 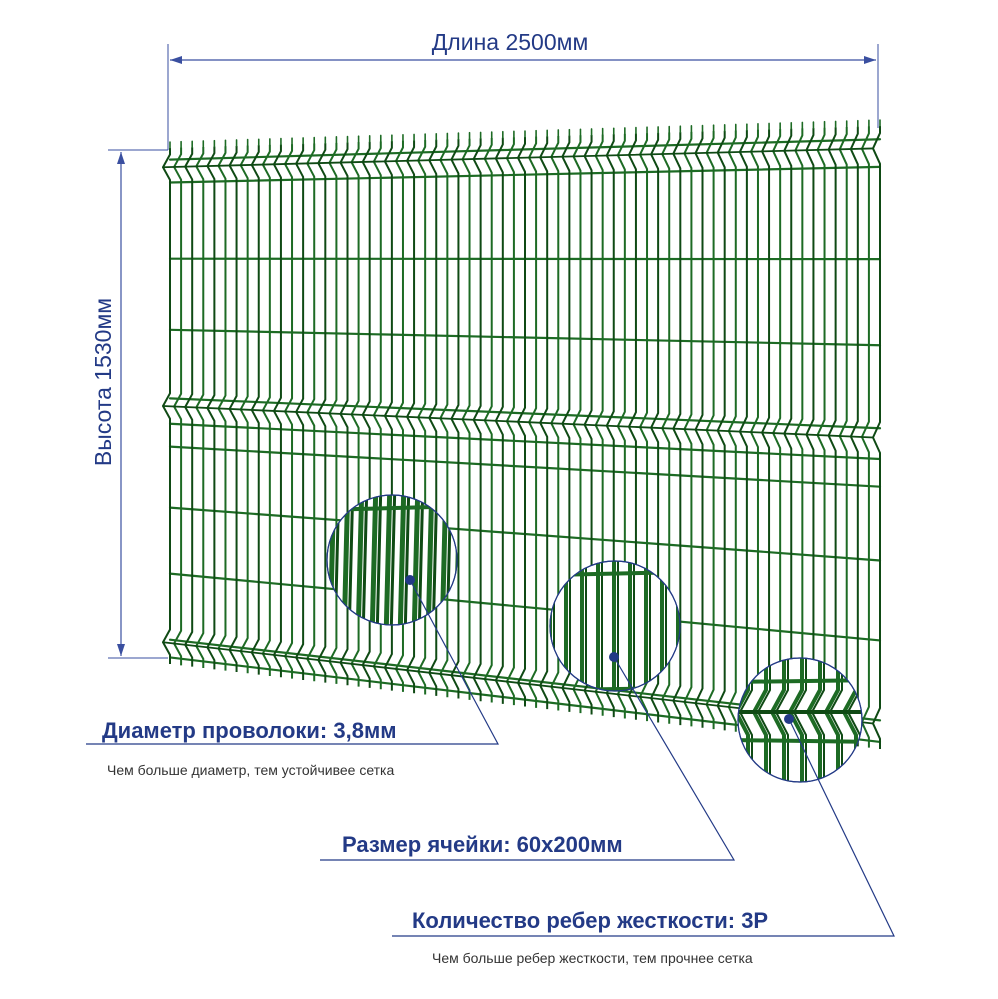 What do you see at coordinates (510, 42) in the screenshot?
I see `length-label: Длина 2500мм` at bounding box center [510, 42].